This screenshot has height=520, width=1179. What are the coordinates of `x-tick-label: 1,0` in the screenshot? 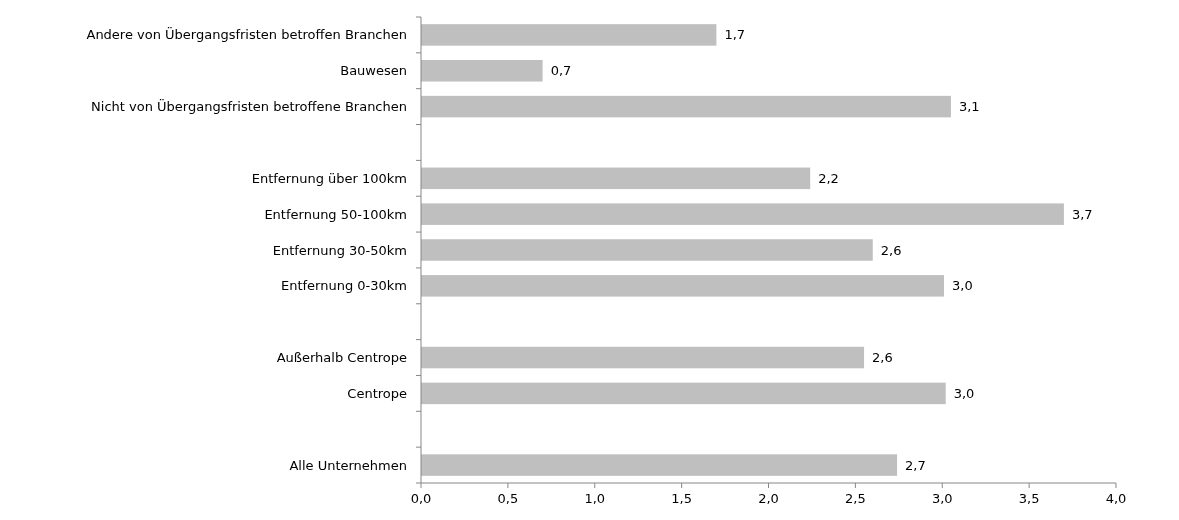 It's located at (595, 498).